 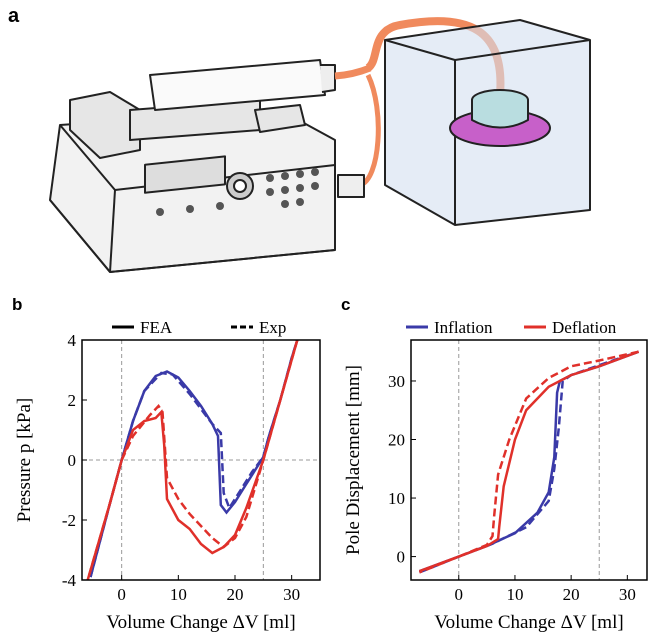 What do you see at coordinates (345, 304) in the screenshot?
I see `panel-label: c` at bounding box center [345, 304].